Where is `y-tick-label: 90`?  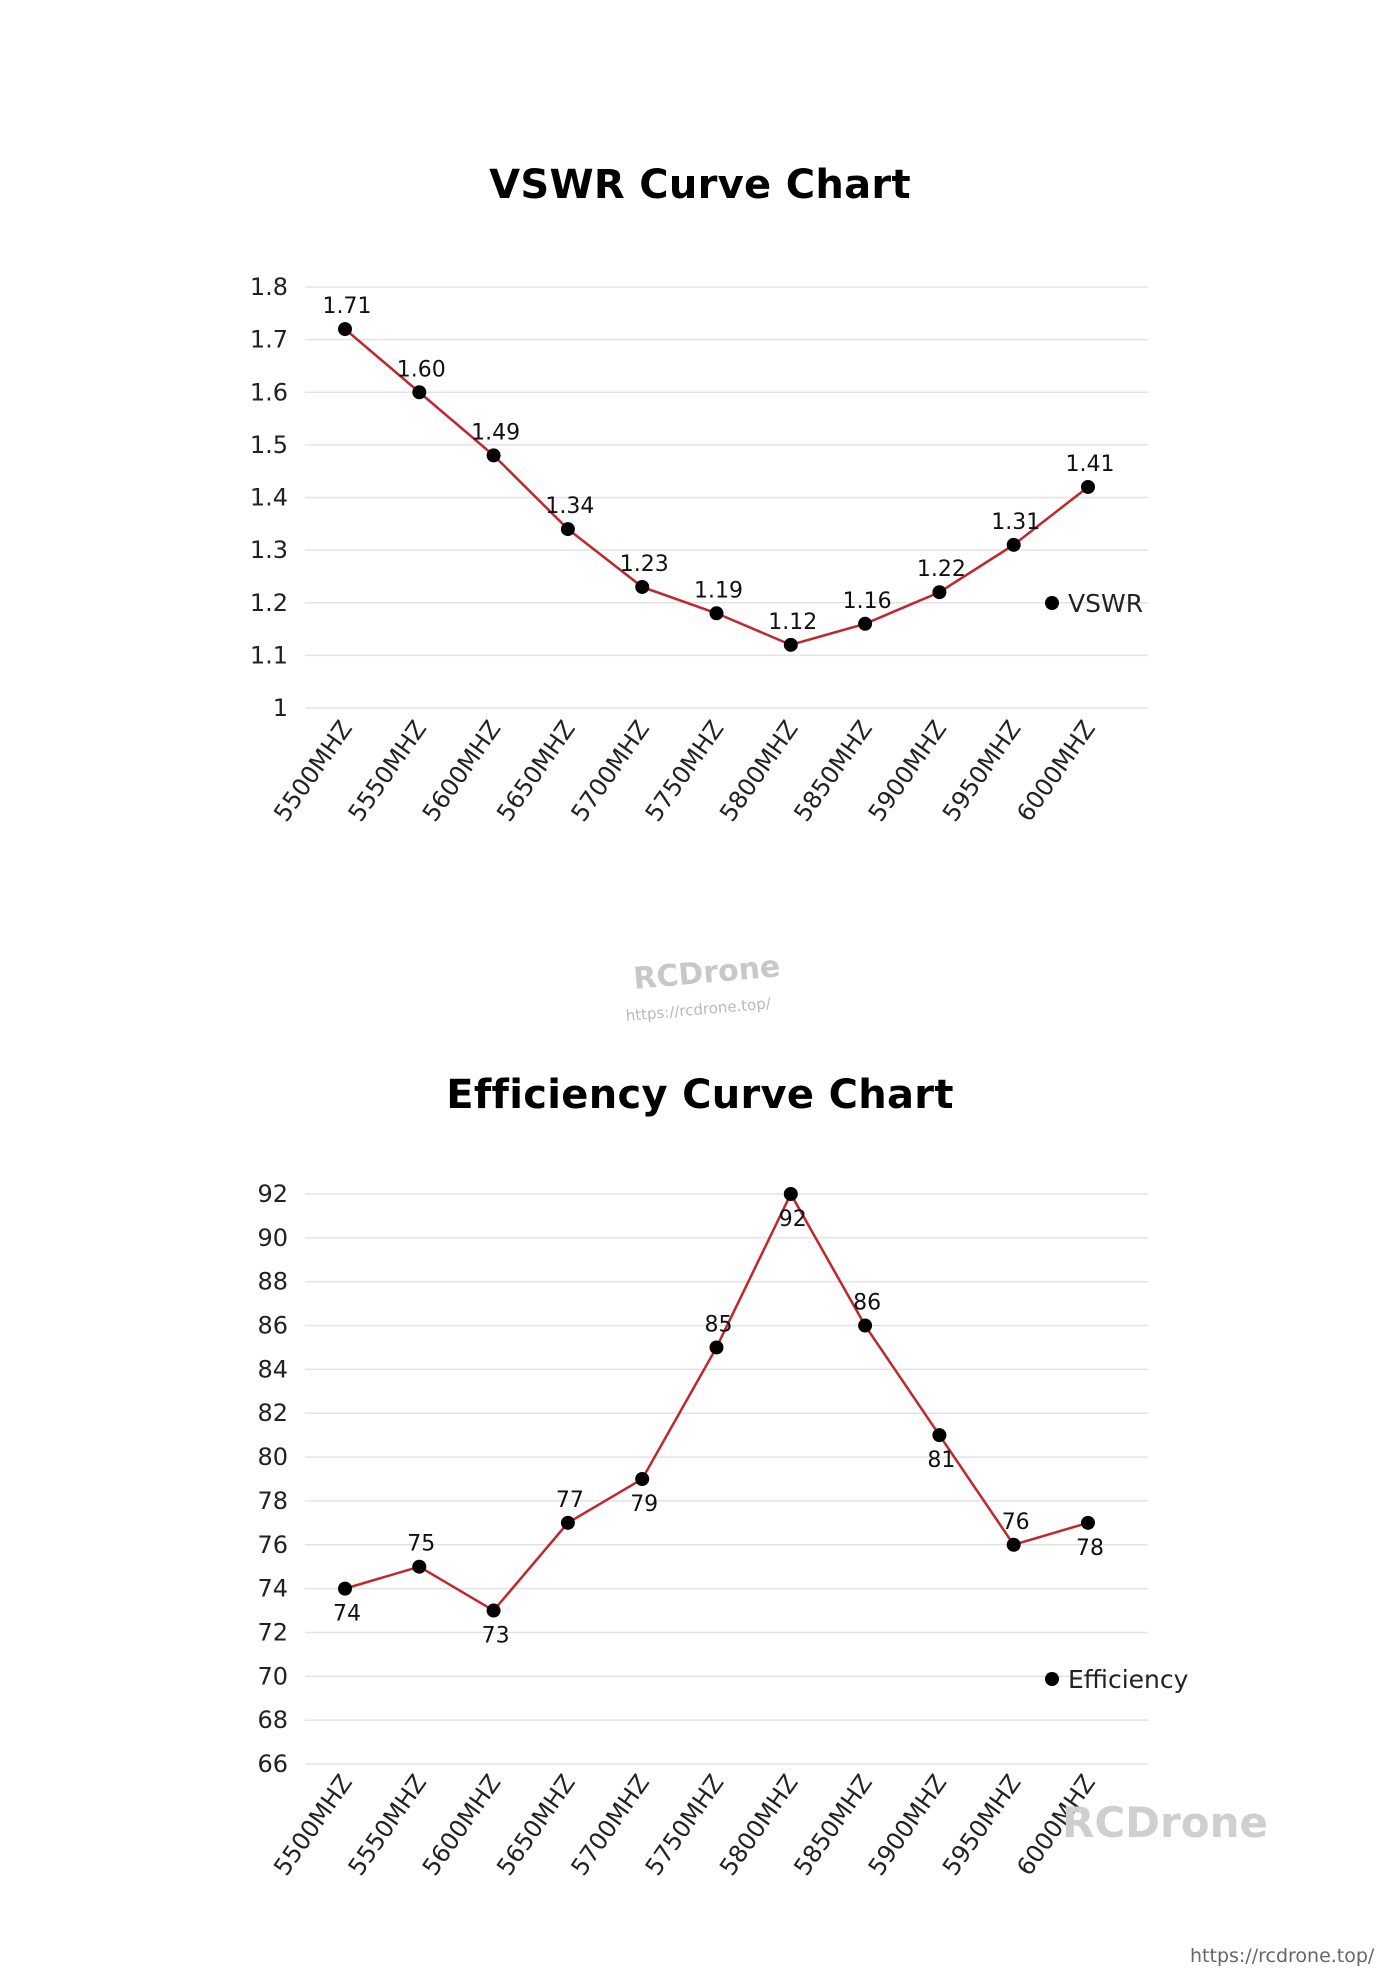
y-tick-label: 90 is located at coordinates (272, 1238).